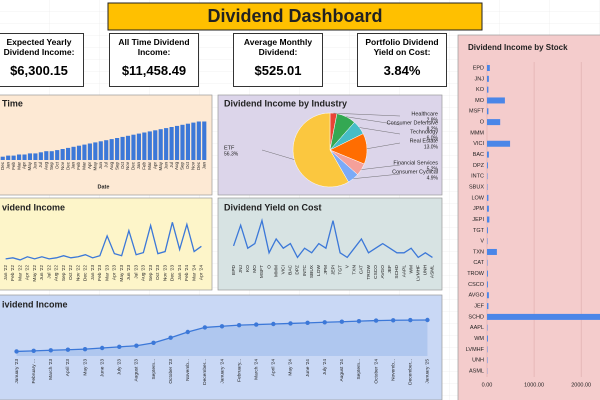 The image size is (600, 400). What do you see at coordinates (475, 350) in the screenshot?
I see `y-tick-label: LVMHF` at bounding box center [475, 350].